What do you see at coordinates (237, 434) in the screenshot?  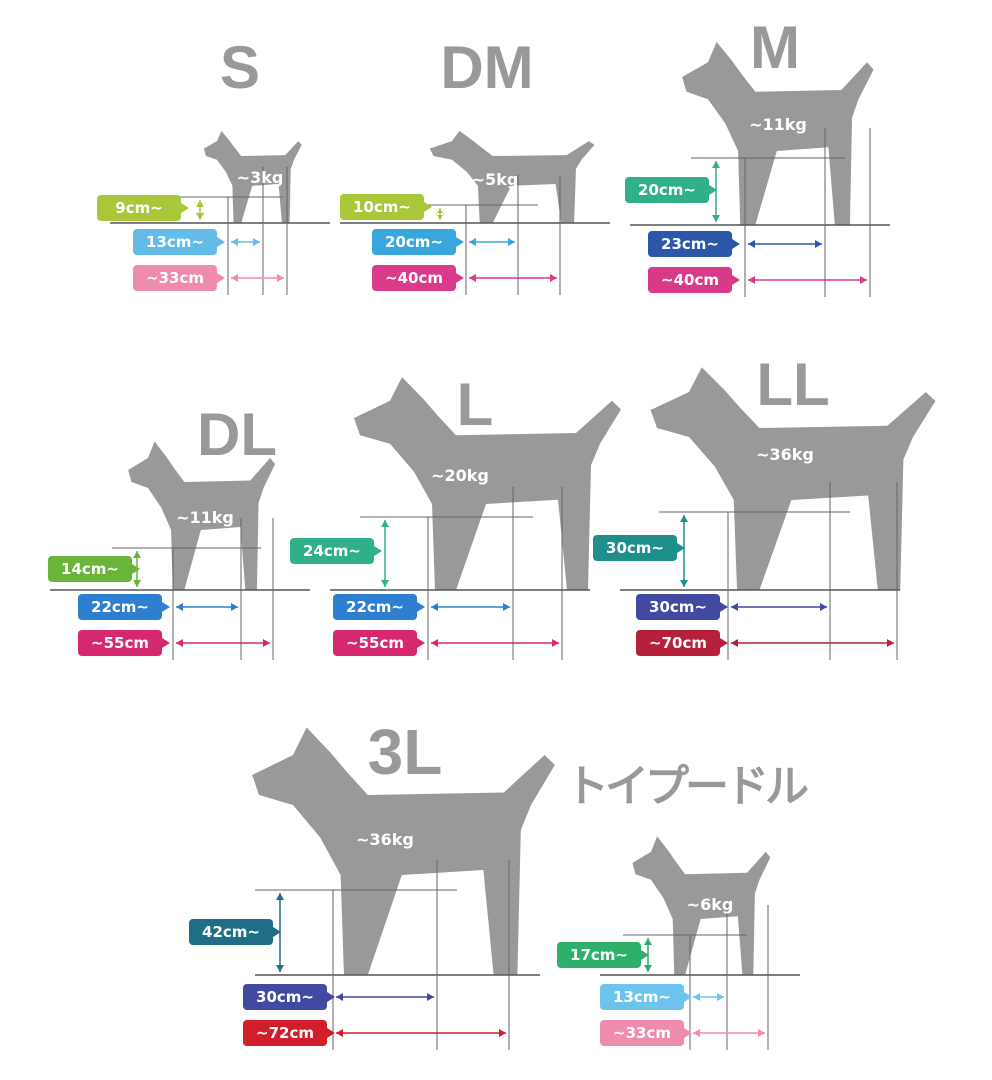 I see `size-title: DL` at bounding box center [237, 434].